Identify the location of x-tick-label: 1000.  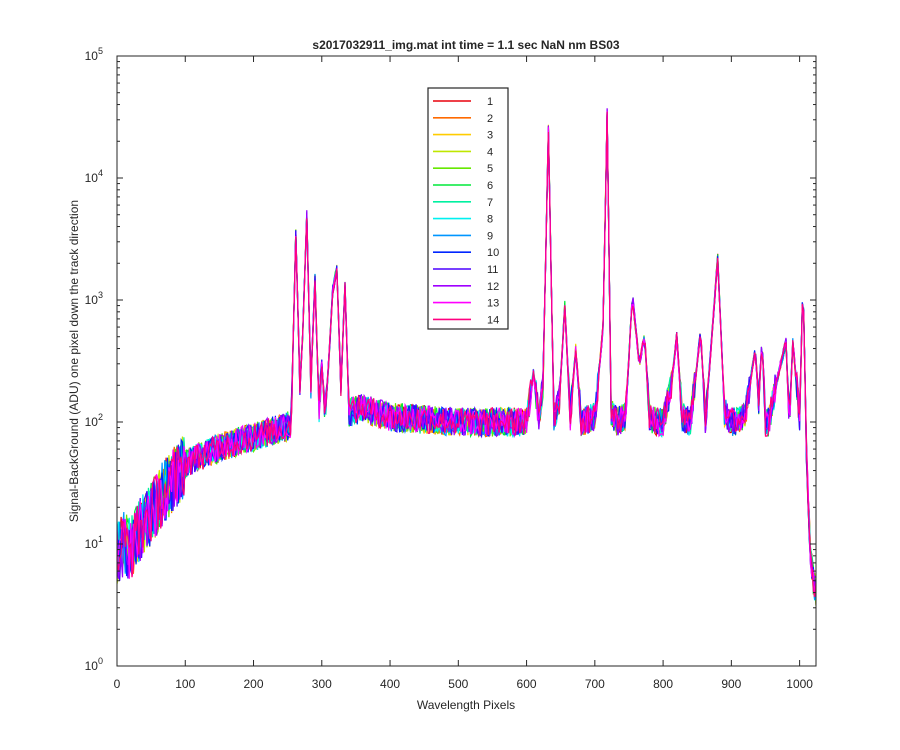
(799, 684).